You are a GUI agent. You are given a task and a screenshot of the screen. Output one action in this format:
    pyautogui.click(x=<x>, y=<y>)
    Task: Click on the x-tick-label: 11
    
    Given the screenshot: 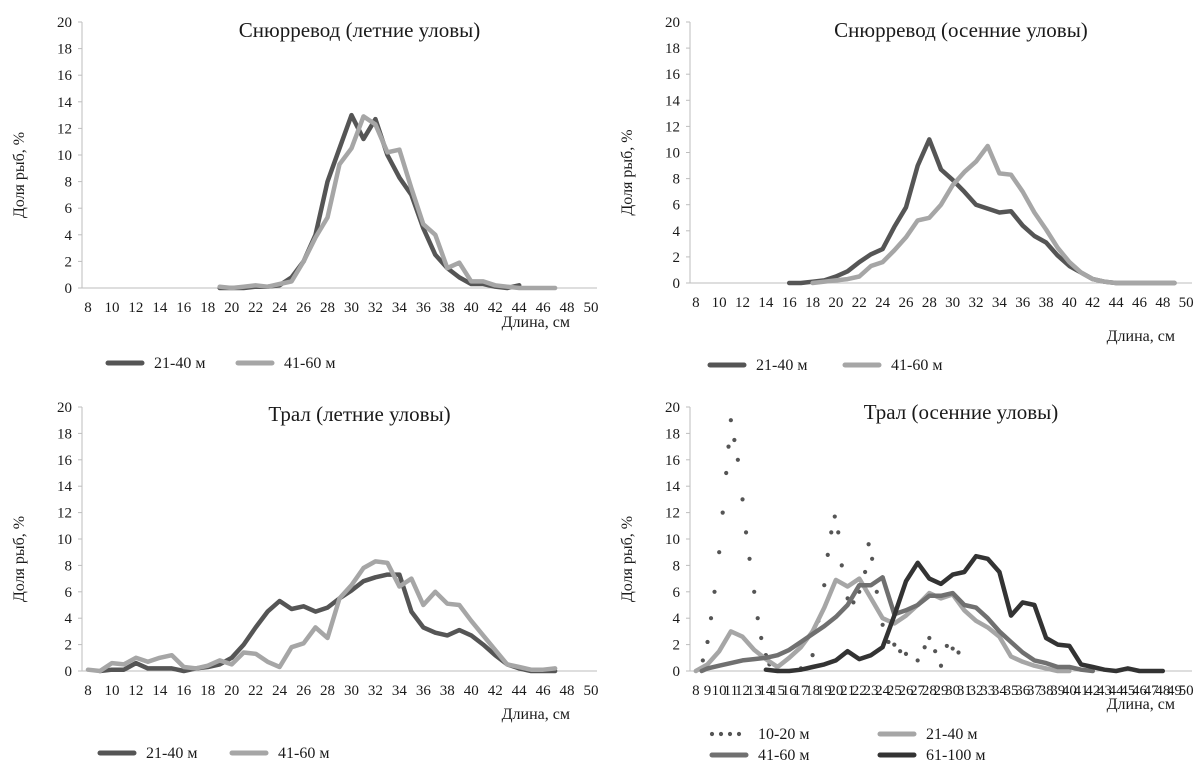 What is the action you would take?
    pyautogui.click(x=731, y=691)
    